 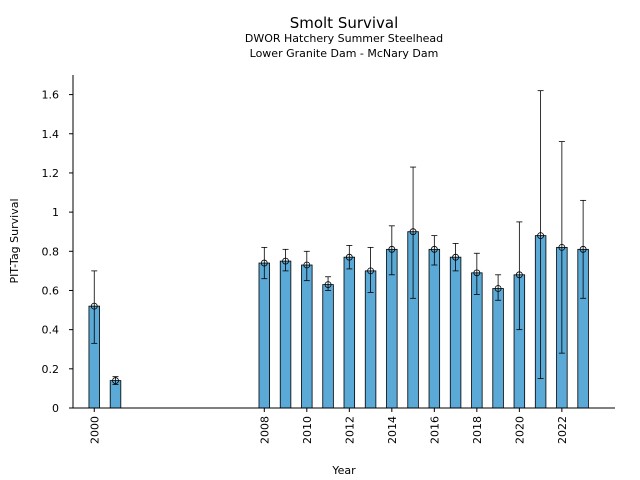 I want to click on bar-2011, so click(x=328, y=346).